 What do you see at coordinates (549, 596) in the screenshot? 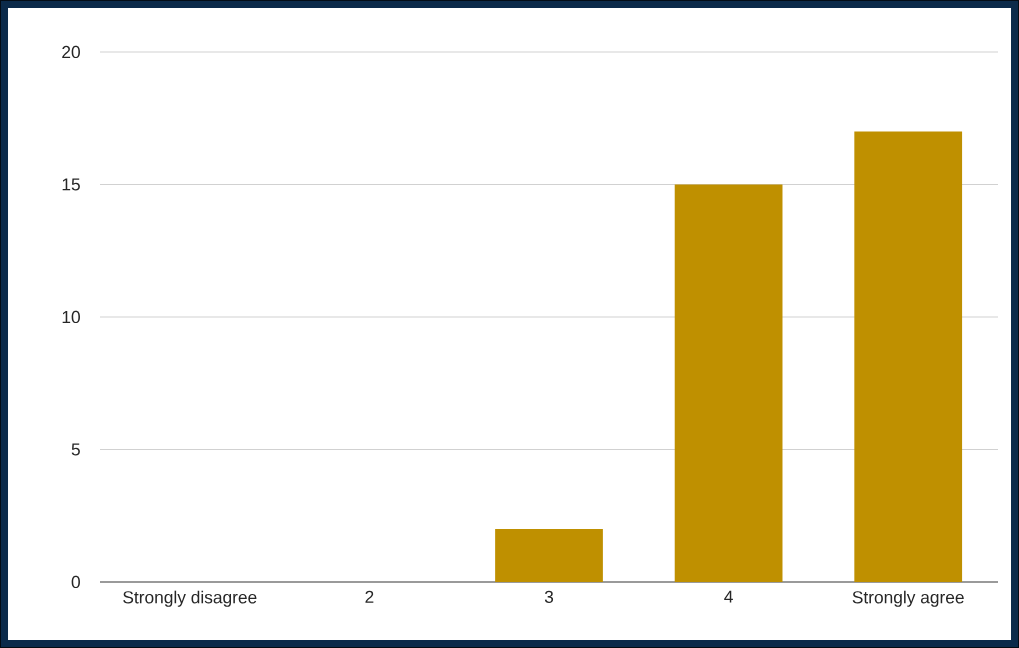
I see `x-tick-label: 3` at bounding box center [549, 596].